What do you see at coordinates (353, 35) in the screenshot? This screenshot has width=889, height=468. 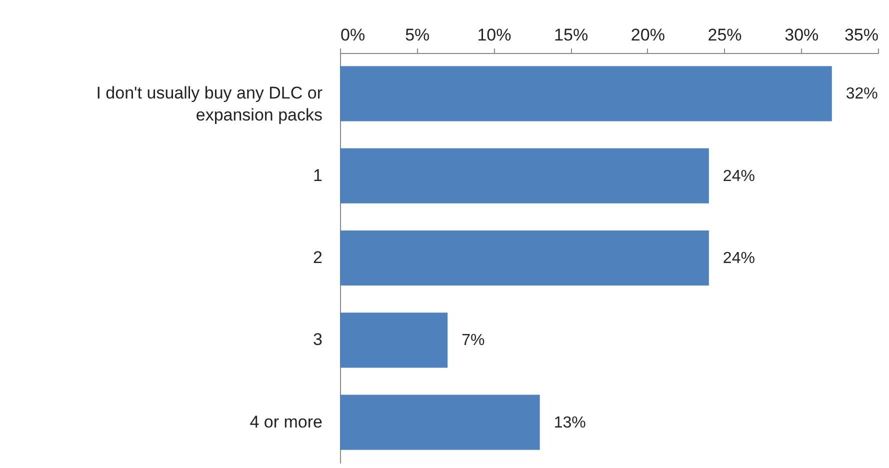 I see `x-tick-label: 0%` at bounding box center [353, 35].